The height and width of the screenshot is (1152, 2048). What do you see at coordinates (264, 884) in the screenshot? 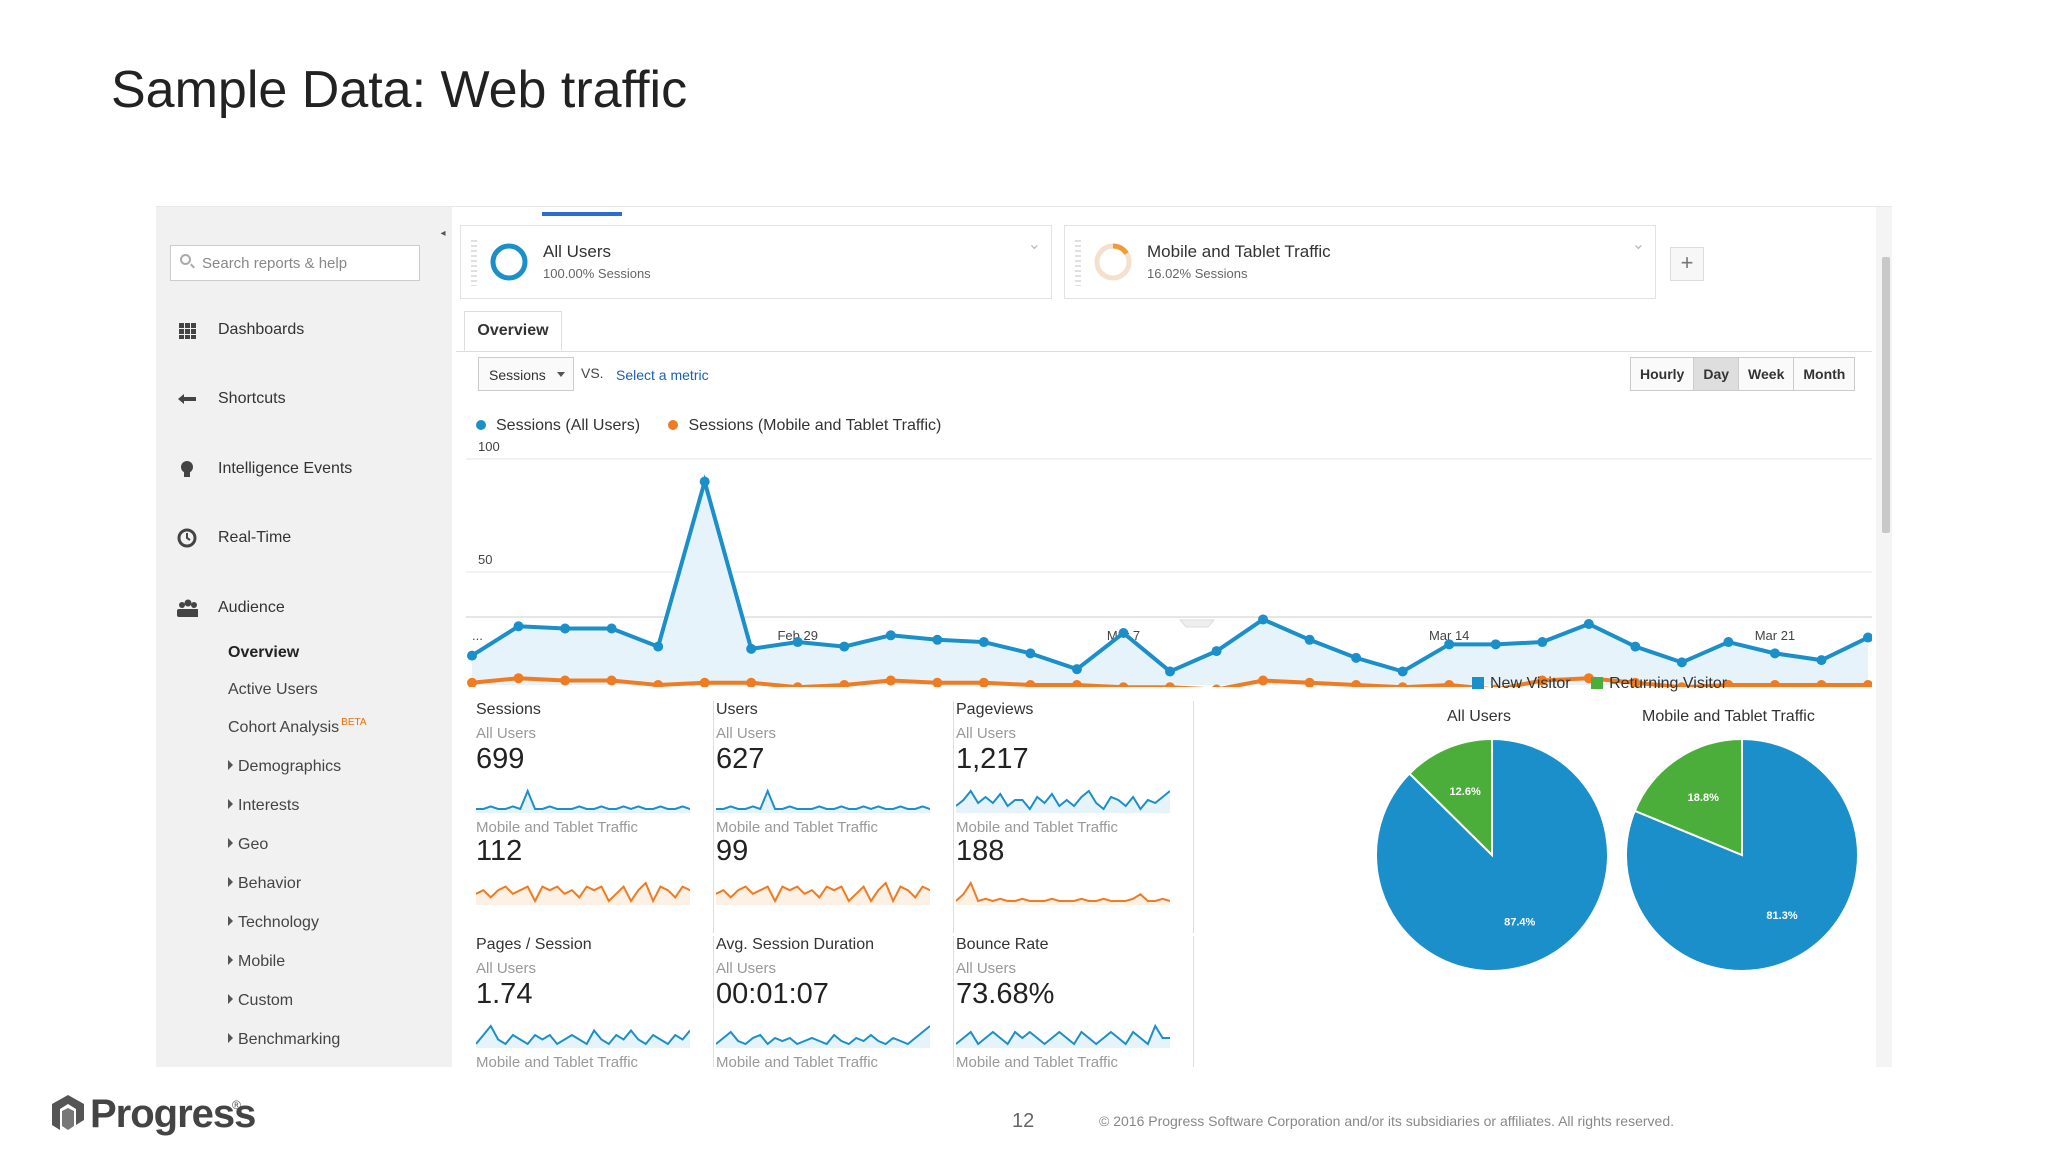
I see `sidebar-subitem-behavior: Behavior` at bounding box center [264, 884].